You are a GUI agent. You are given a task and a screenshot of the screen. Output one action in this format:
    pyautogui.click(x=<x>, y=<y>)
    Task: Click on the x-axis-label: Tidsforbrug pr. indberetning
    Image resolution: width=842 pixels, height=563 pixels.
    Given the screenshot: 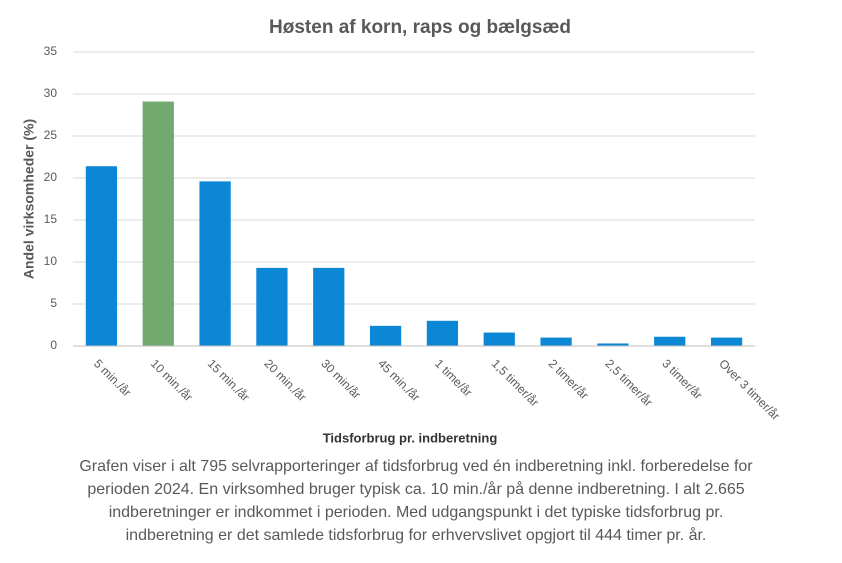 What is the action you would take?
    pyautogui.click(x=410, y=437)
    